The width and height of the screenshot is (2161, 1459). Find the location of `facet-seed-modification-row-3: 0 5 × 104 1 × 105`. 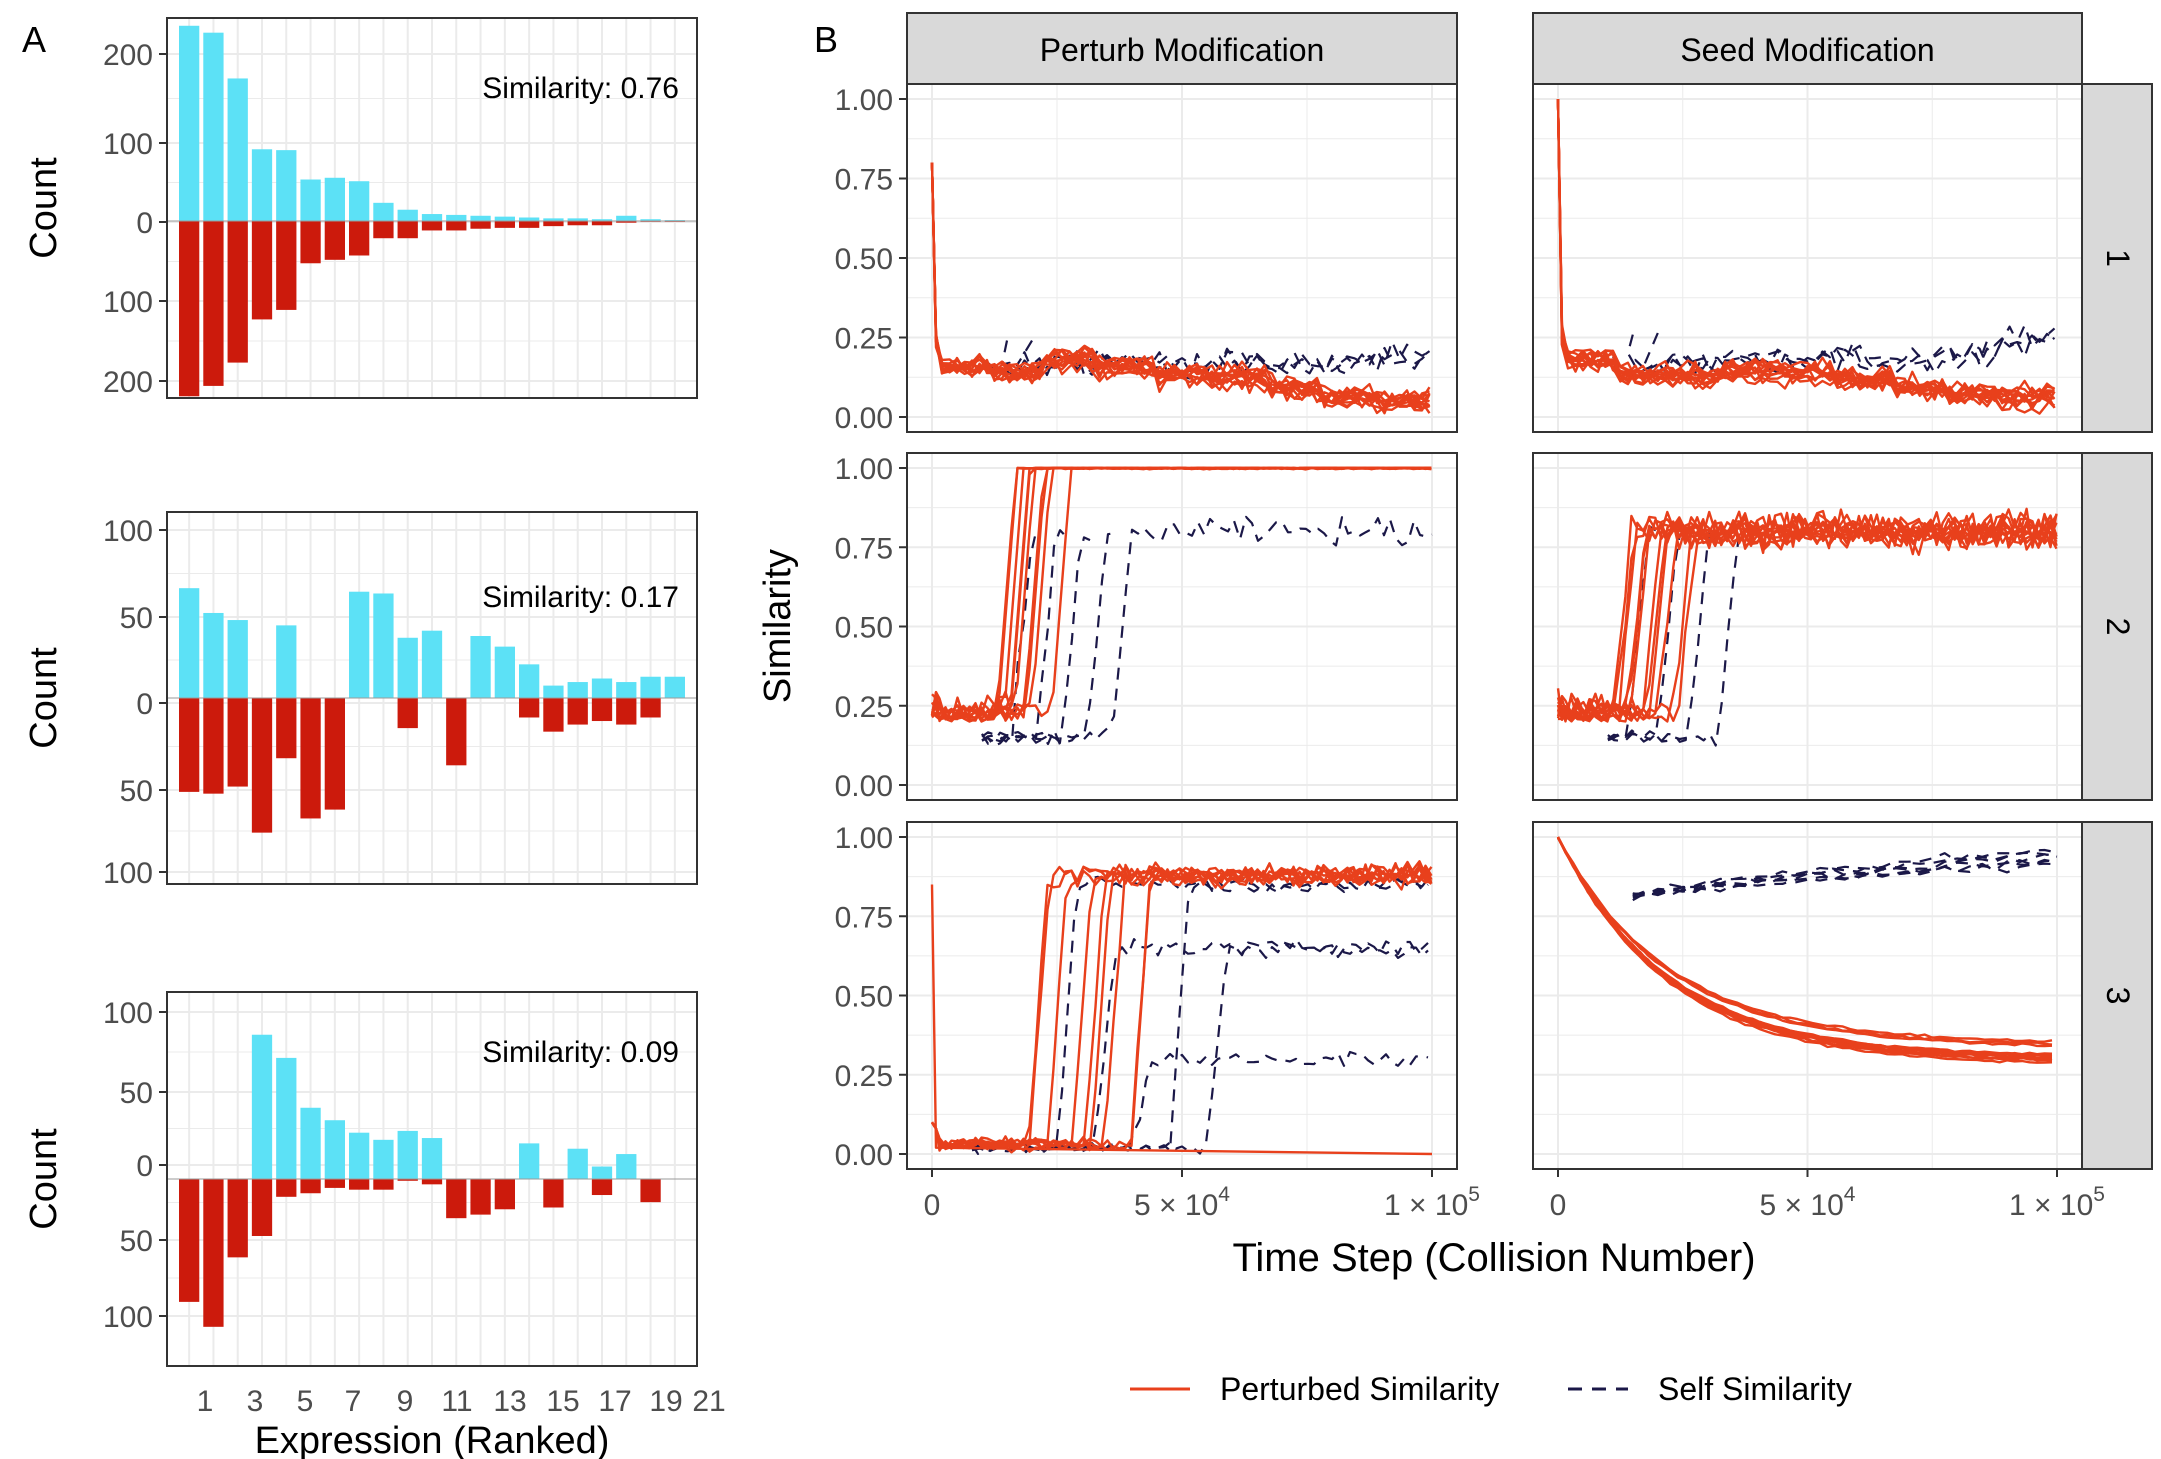

facet-seed-modification-row-3: 0 5 × 104 1 × 105 is located at coordinates (1818, 1021).